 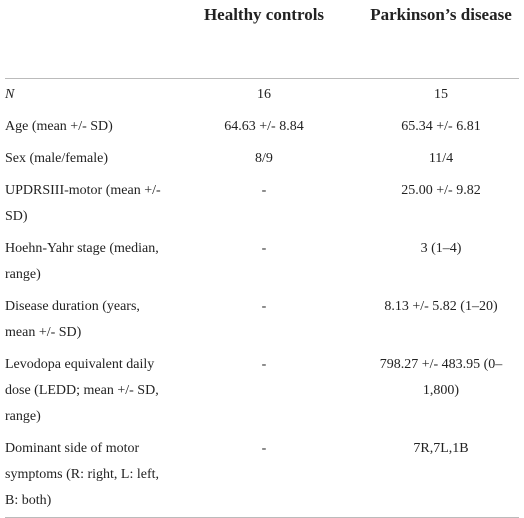 What do you see at coordinates (72, 319) in the screenshot?
I see `row-label: Disease duration (years, mean +/- SD)` at bounding box center [72, 319].